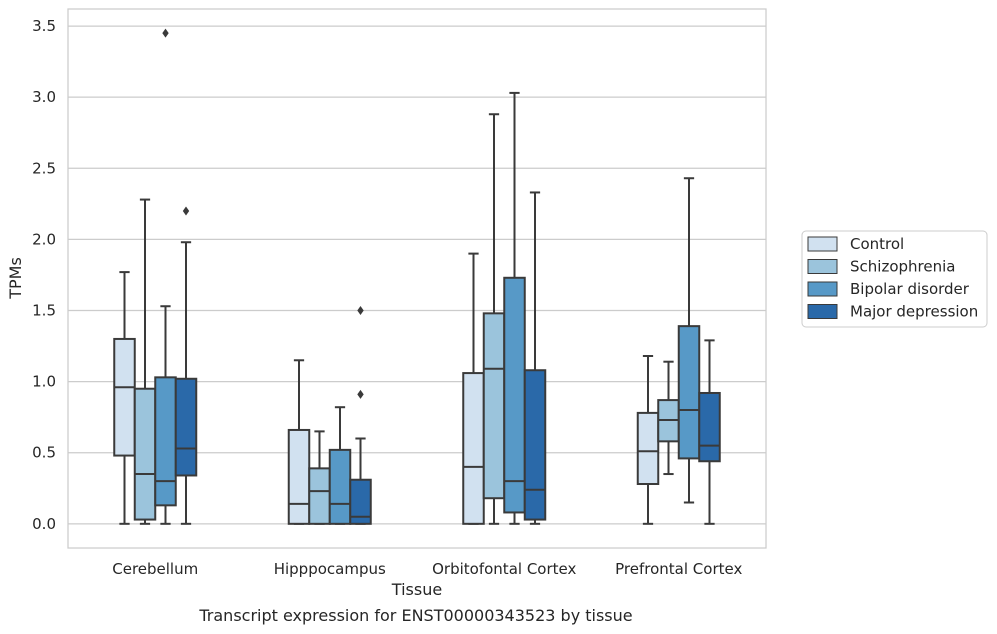 Image resolution: width=997 pixels, height=634 pixels. Describe the element at coordinates (330, 569) in the screenshot. I see `x-tick-label: Hipppocampus` at that location.